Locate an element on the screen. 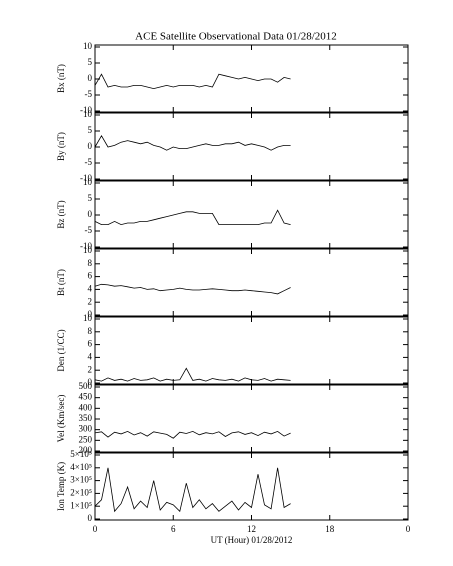  x-tick-label: 6 is located at coordinates (173, 529).